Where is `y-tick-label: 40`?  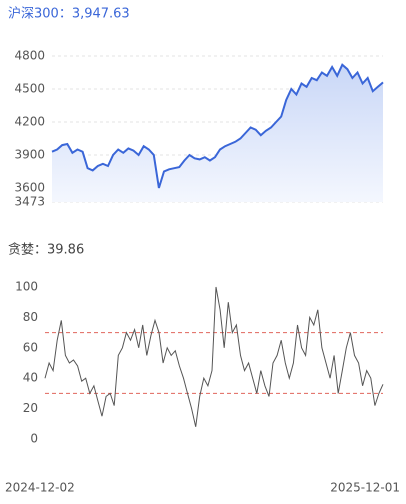 y-tick-label: 40 is located at coordinates (30, 378).